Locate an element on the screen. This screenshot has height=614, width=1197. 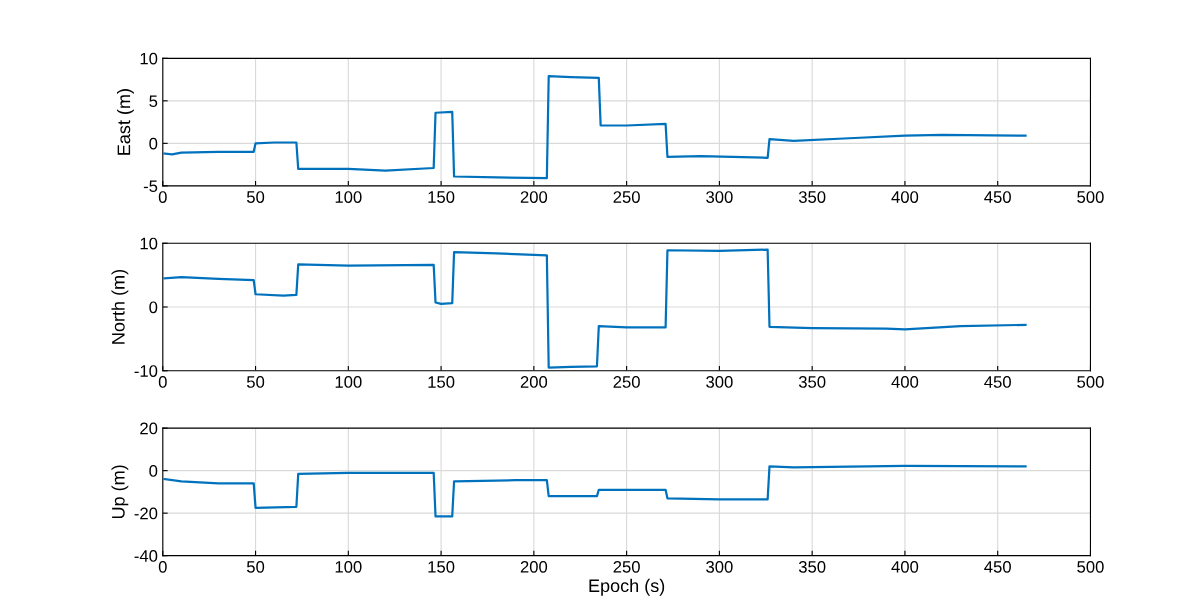
y-tick-label: -5 is located at coordinates (150, 186).